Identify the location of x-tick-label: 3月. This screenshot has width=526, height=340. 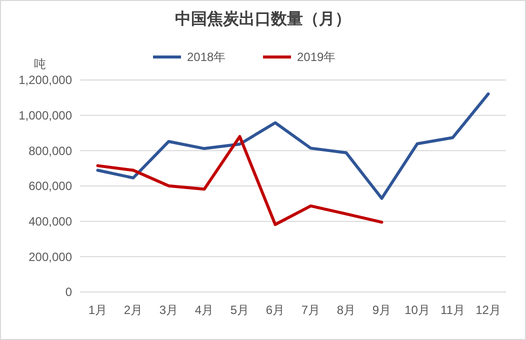
(168, 310).